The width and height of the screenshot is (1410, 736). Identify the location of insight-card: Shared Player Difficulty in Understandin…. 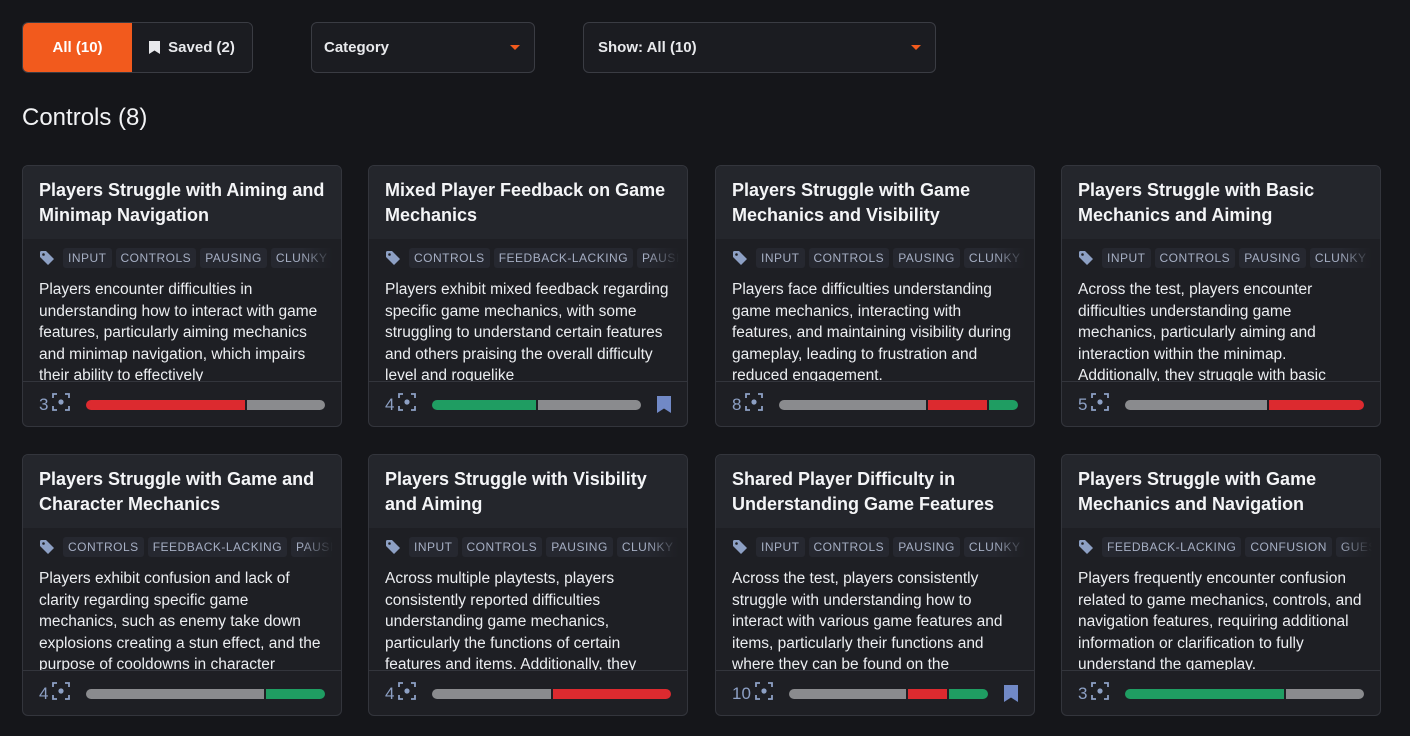
(875, 585).